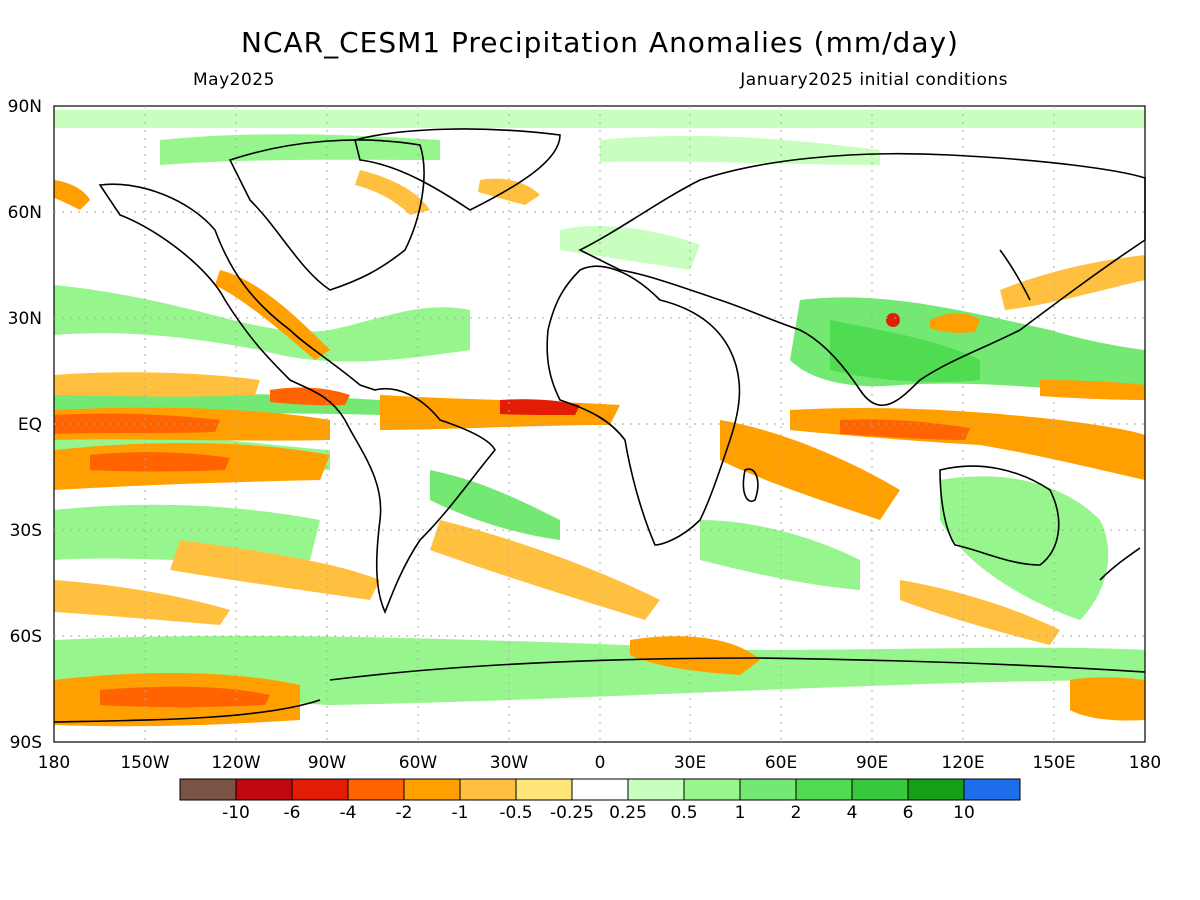 The image size is (1200, 900). What do you see at coordinates (874, 80) in the screenshot?
I see `init-conditions-label: January2025 initial conditions` at bounding box center [874, 80].